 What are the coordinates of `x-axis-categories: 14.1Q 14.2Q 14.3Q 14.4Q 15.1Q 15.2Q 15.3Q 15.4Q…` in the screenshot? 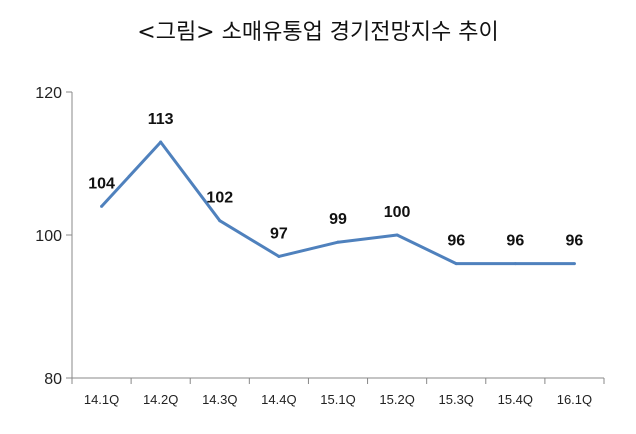 It's located at (338, 392).